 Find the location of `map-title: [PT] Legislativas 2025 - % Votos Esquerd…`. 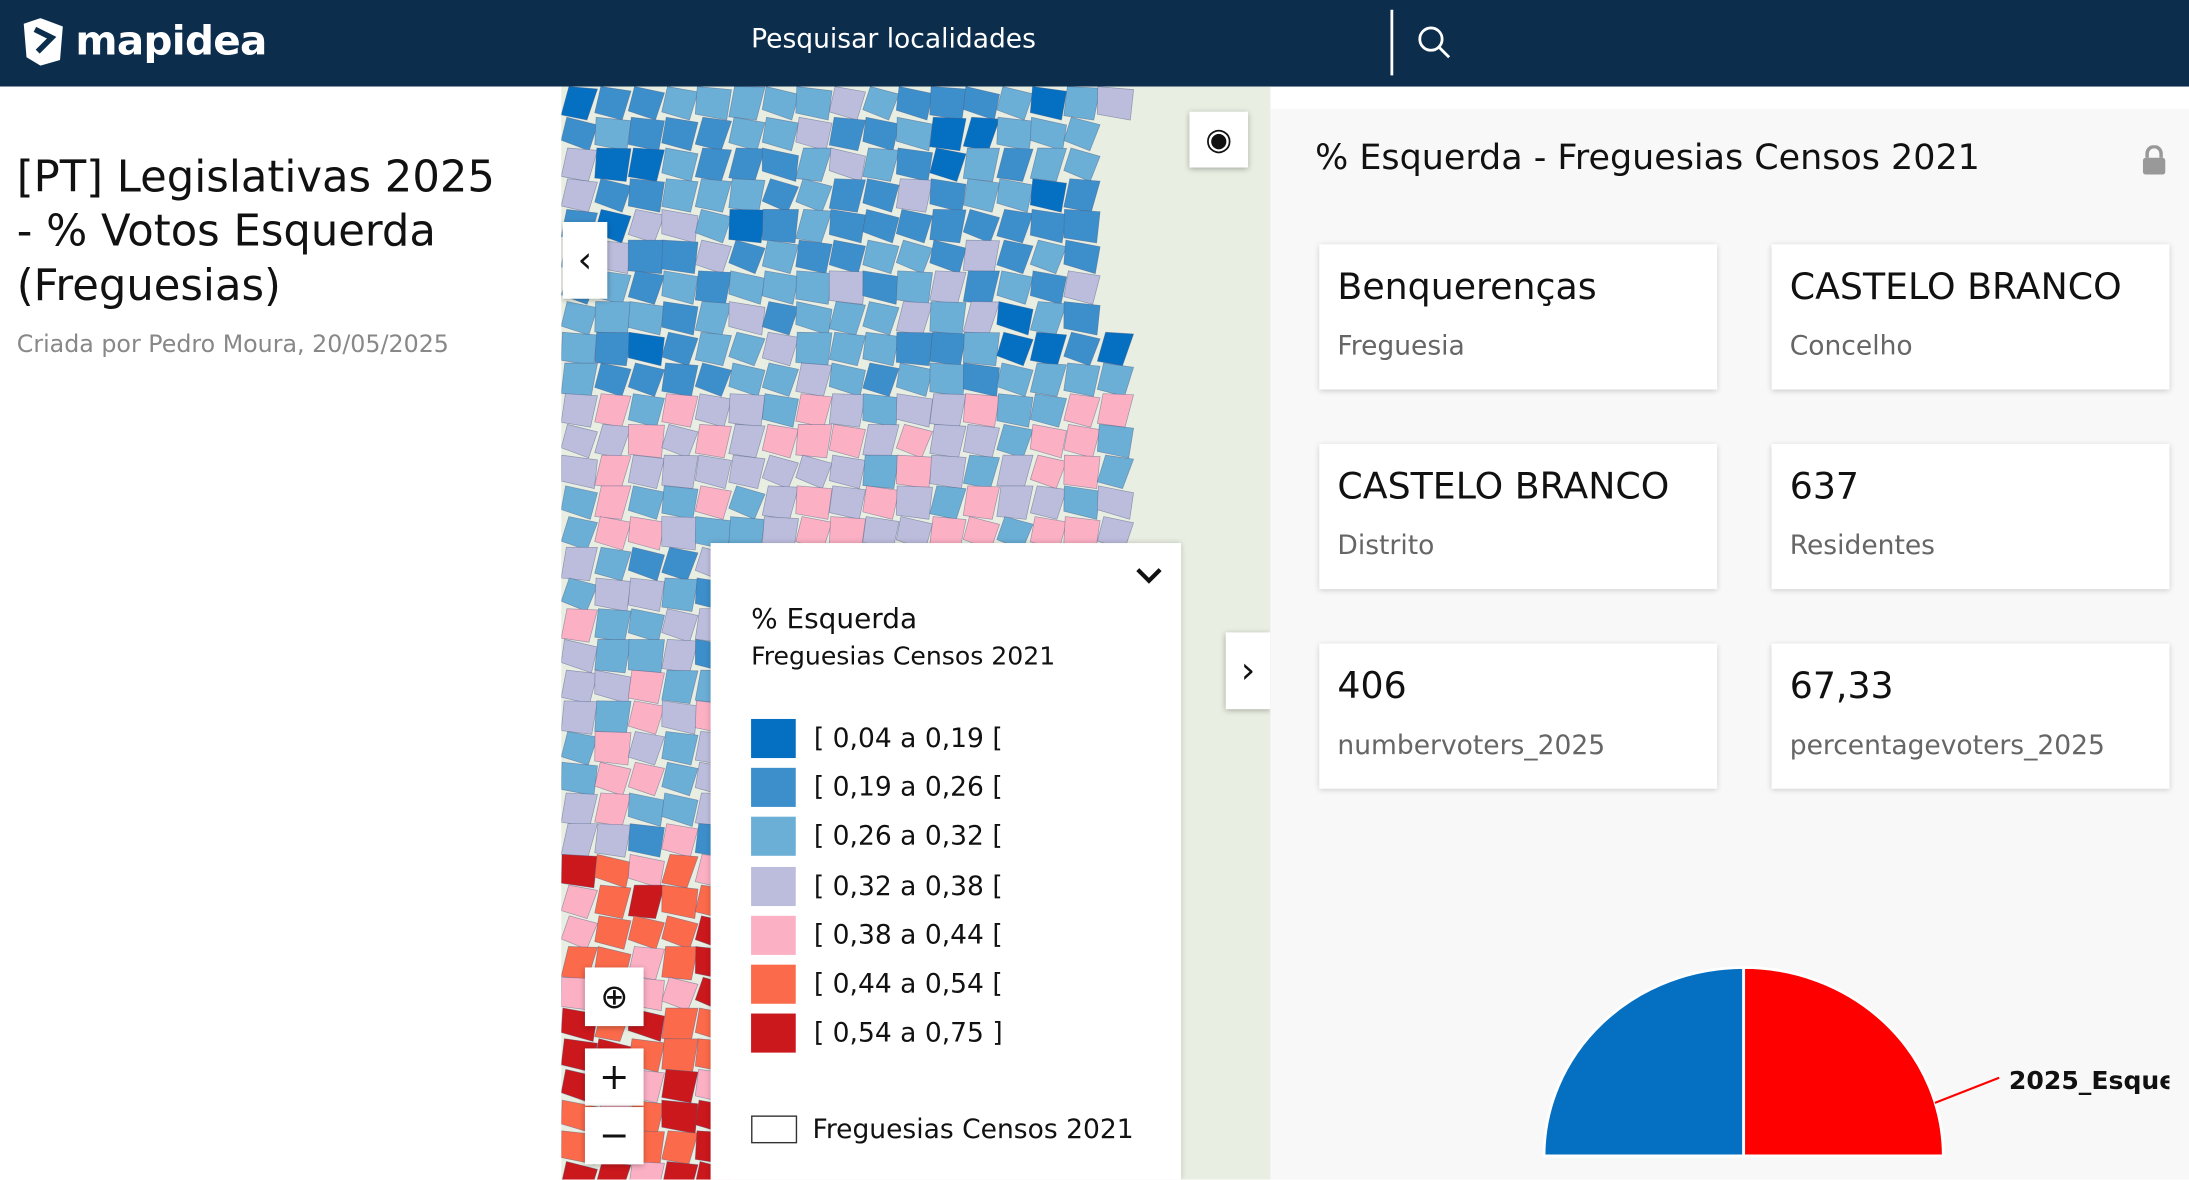

map-title: [PT] Legislativas 2025 - % Votos Esquerd… is located at coordinates (255, 232).